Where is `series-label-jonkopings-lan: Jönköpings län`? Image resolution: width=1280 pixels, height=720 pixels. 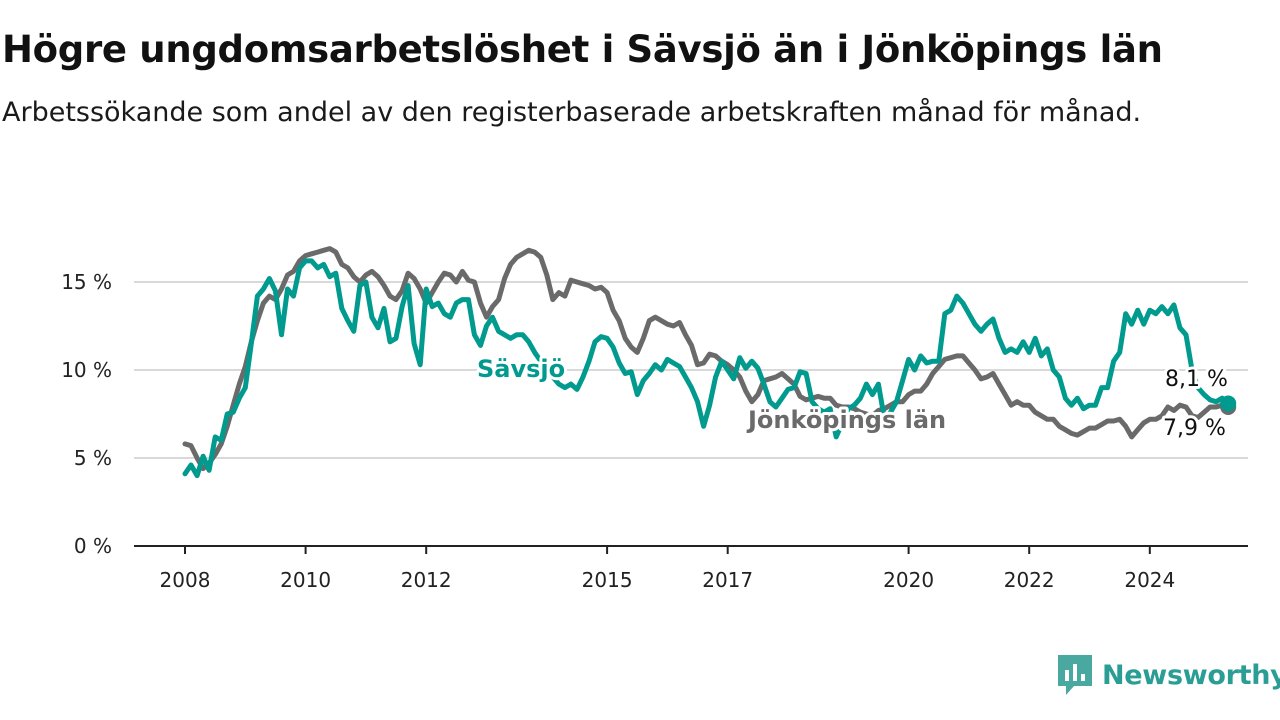 series-label-jonkopings-lan: Jönköpings län is located at coordinates (846, 420).